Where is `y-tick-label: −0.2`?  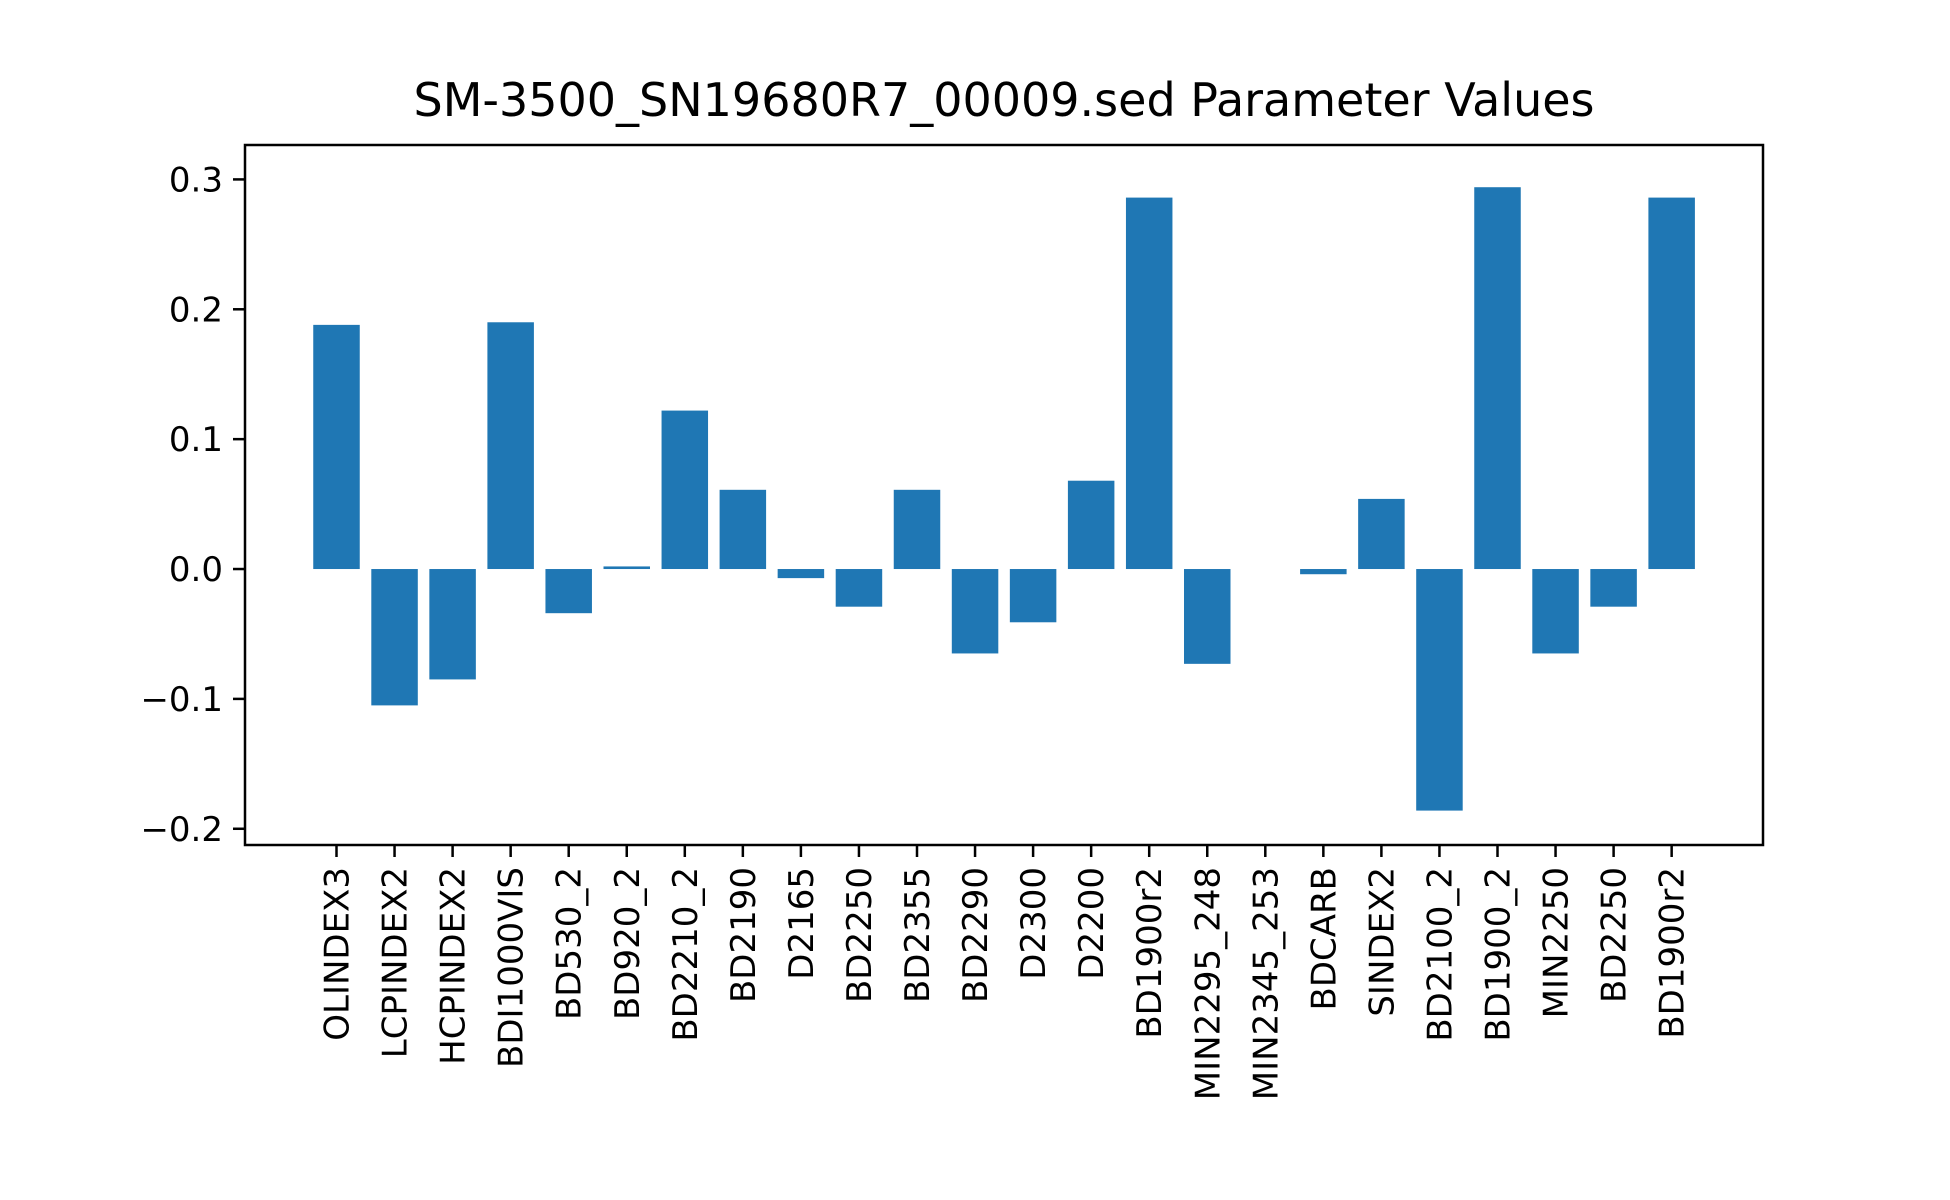 y-tick-label: −0.2 is located at coordinates (181, 830).